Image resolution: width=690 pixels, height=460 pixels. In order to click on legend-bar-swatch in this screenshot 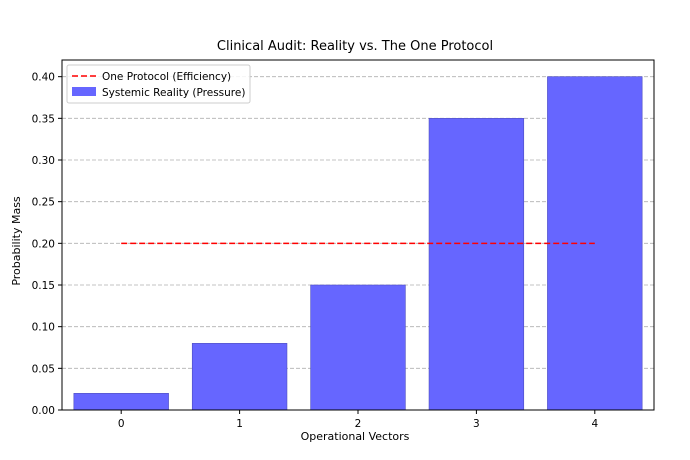, I will do `click(84, 91)`.